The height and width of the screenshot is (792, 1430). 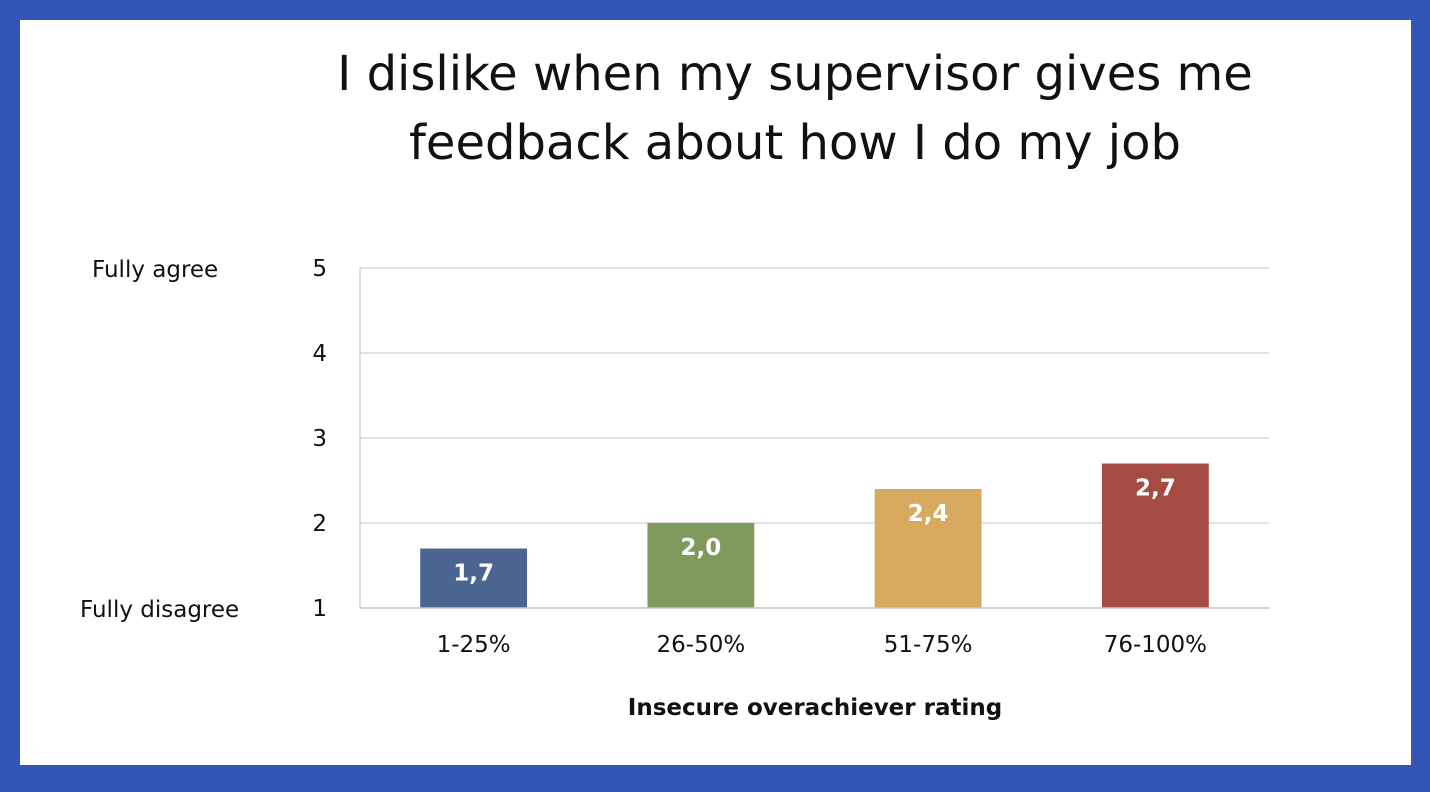 I want to click on y-tick-label-4: 4, so click(x=319, y=354).